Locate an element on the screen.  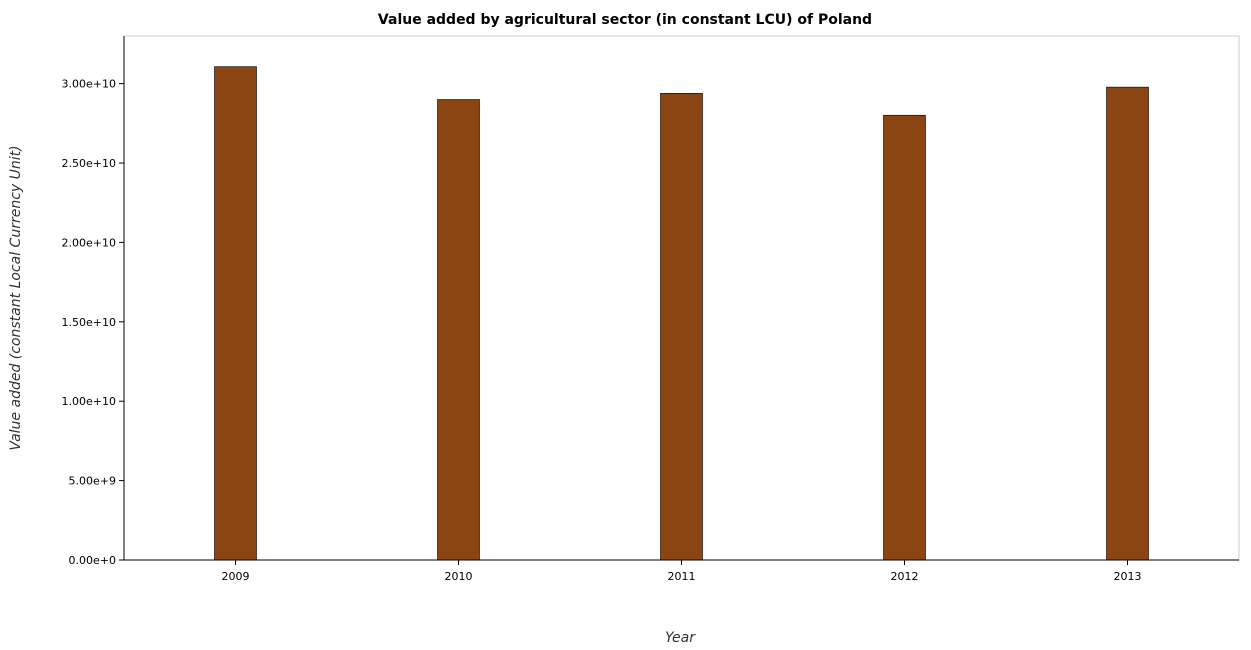
bar-2012 is located at coordinates (904, 337).